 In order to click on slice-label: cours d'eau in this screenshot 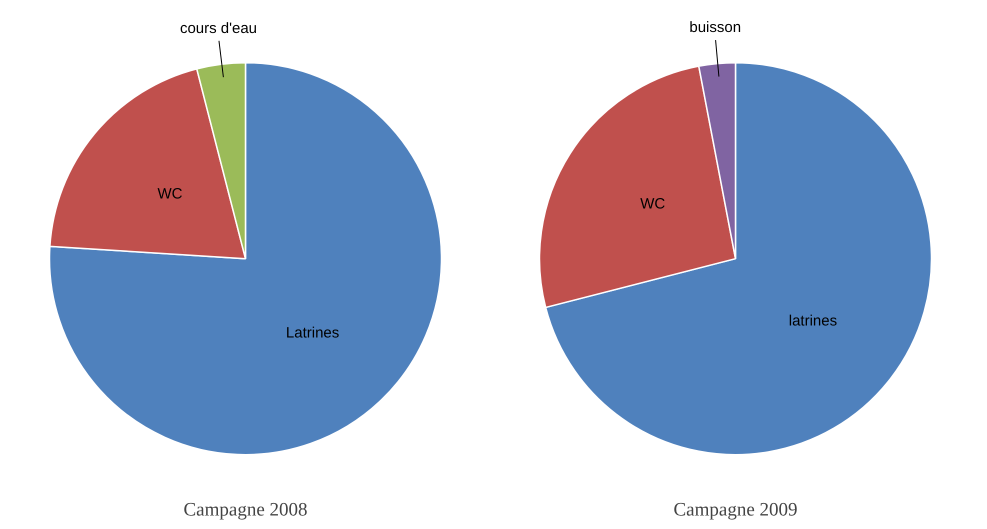, I will do `click(219, 28)`.